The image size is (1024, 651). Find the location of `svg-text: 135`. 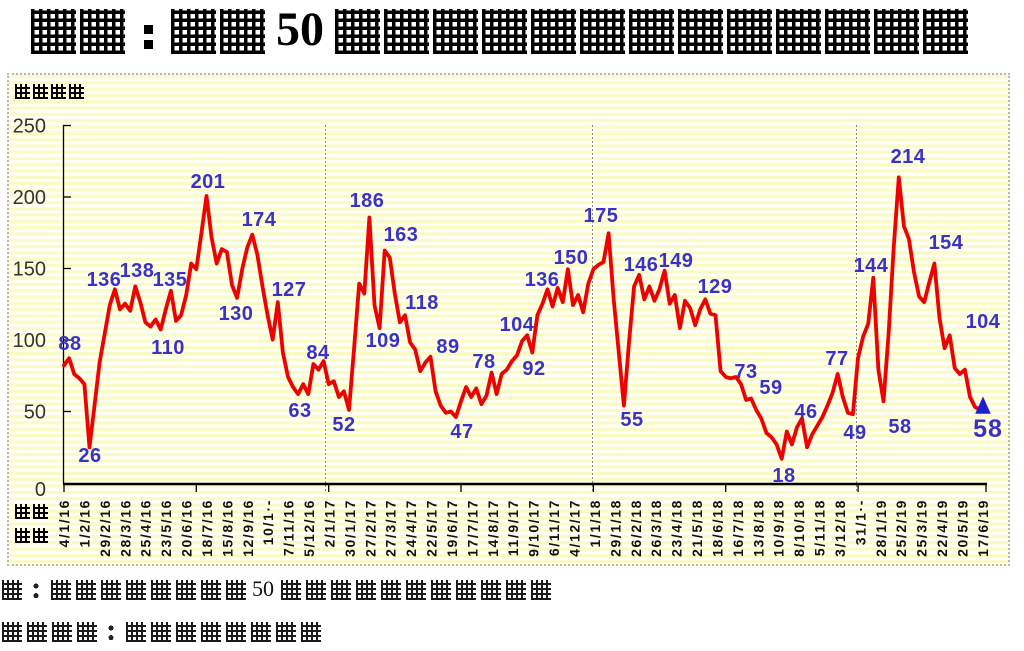

svg-text: 135 is located at coordinates (170, 280).